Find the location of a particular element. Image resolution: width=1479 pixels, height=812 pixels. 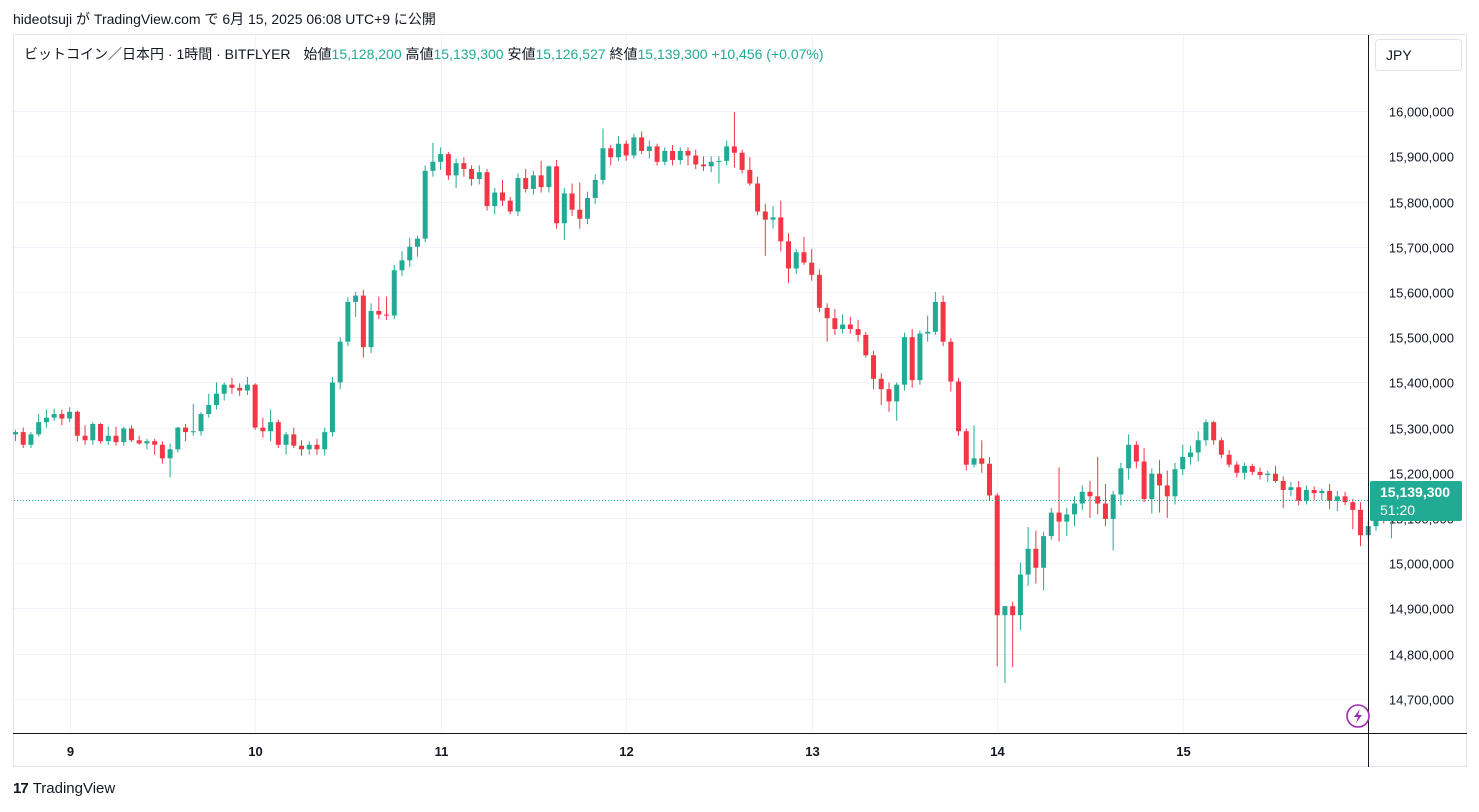

legend-low-value: 15,126,527 is located at coordinates (570, 54).